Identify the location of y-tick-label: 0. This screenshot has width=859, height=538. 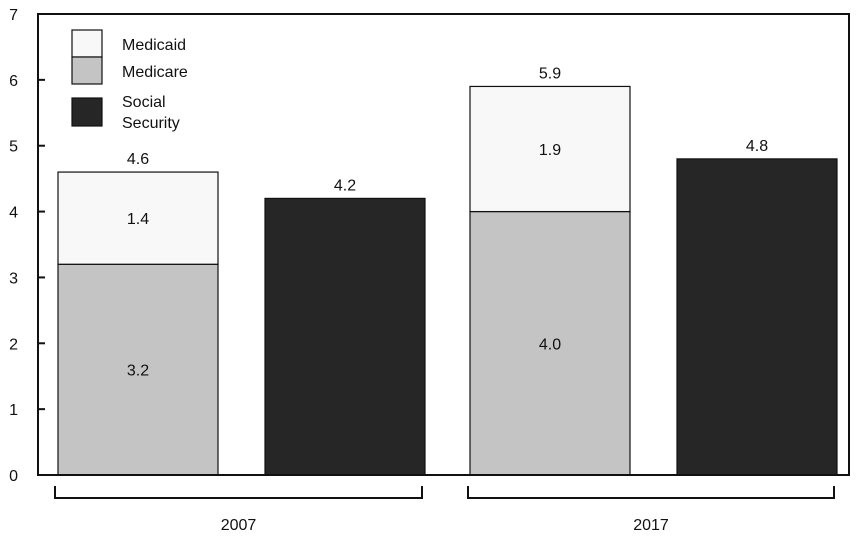
(13, 476).